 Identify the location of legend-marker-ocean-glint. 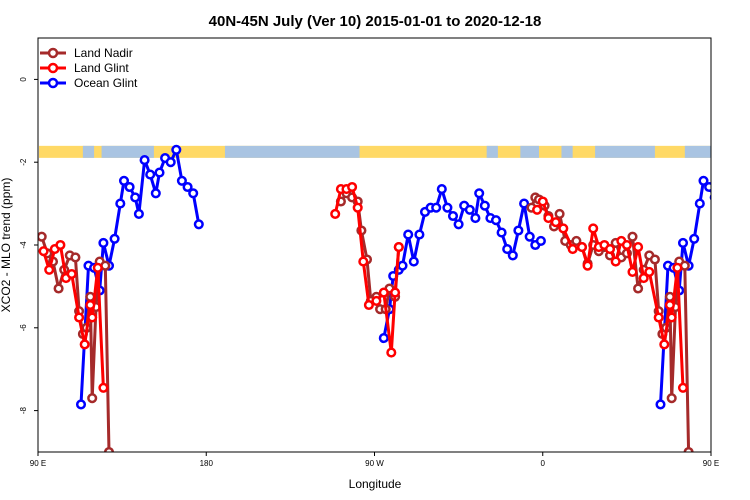
(53, 83).